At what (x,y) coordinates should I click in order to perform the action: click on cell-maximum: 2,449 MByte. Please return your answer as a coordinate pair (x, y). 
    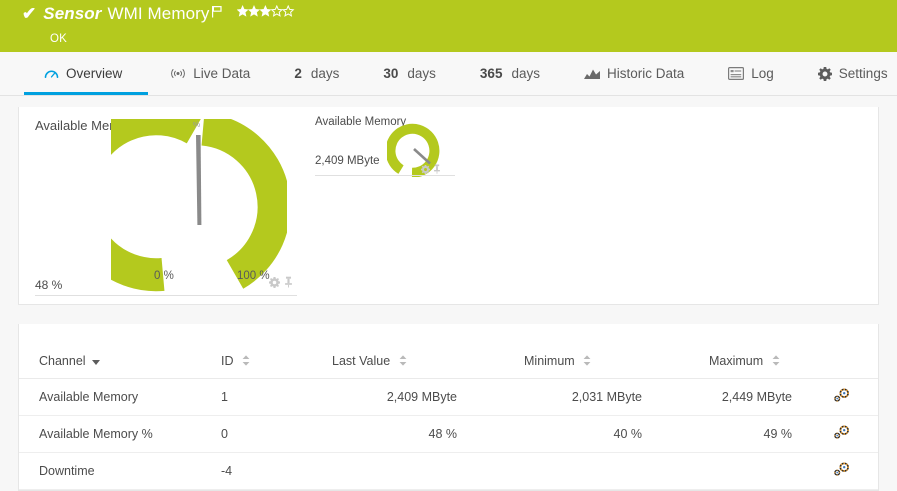
    Looking at the image, I should click on (729, 397).